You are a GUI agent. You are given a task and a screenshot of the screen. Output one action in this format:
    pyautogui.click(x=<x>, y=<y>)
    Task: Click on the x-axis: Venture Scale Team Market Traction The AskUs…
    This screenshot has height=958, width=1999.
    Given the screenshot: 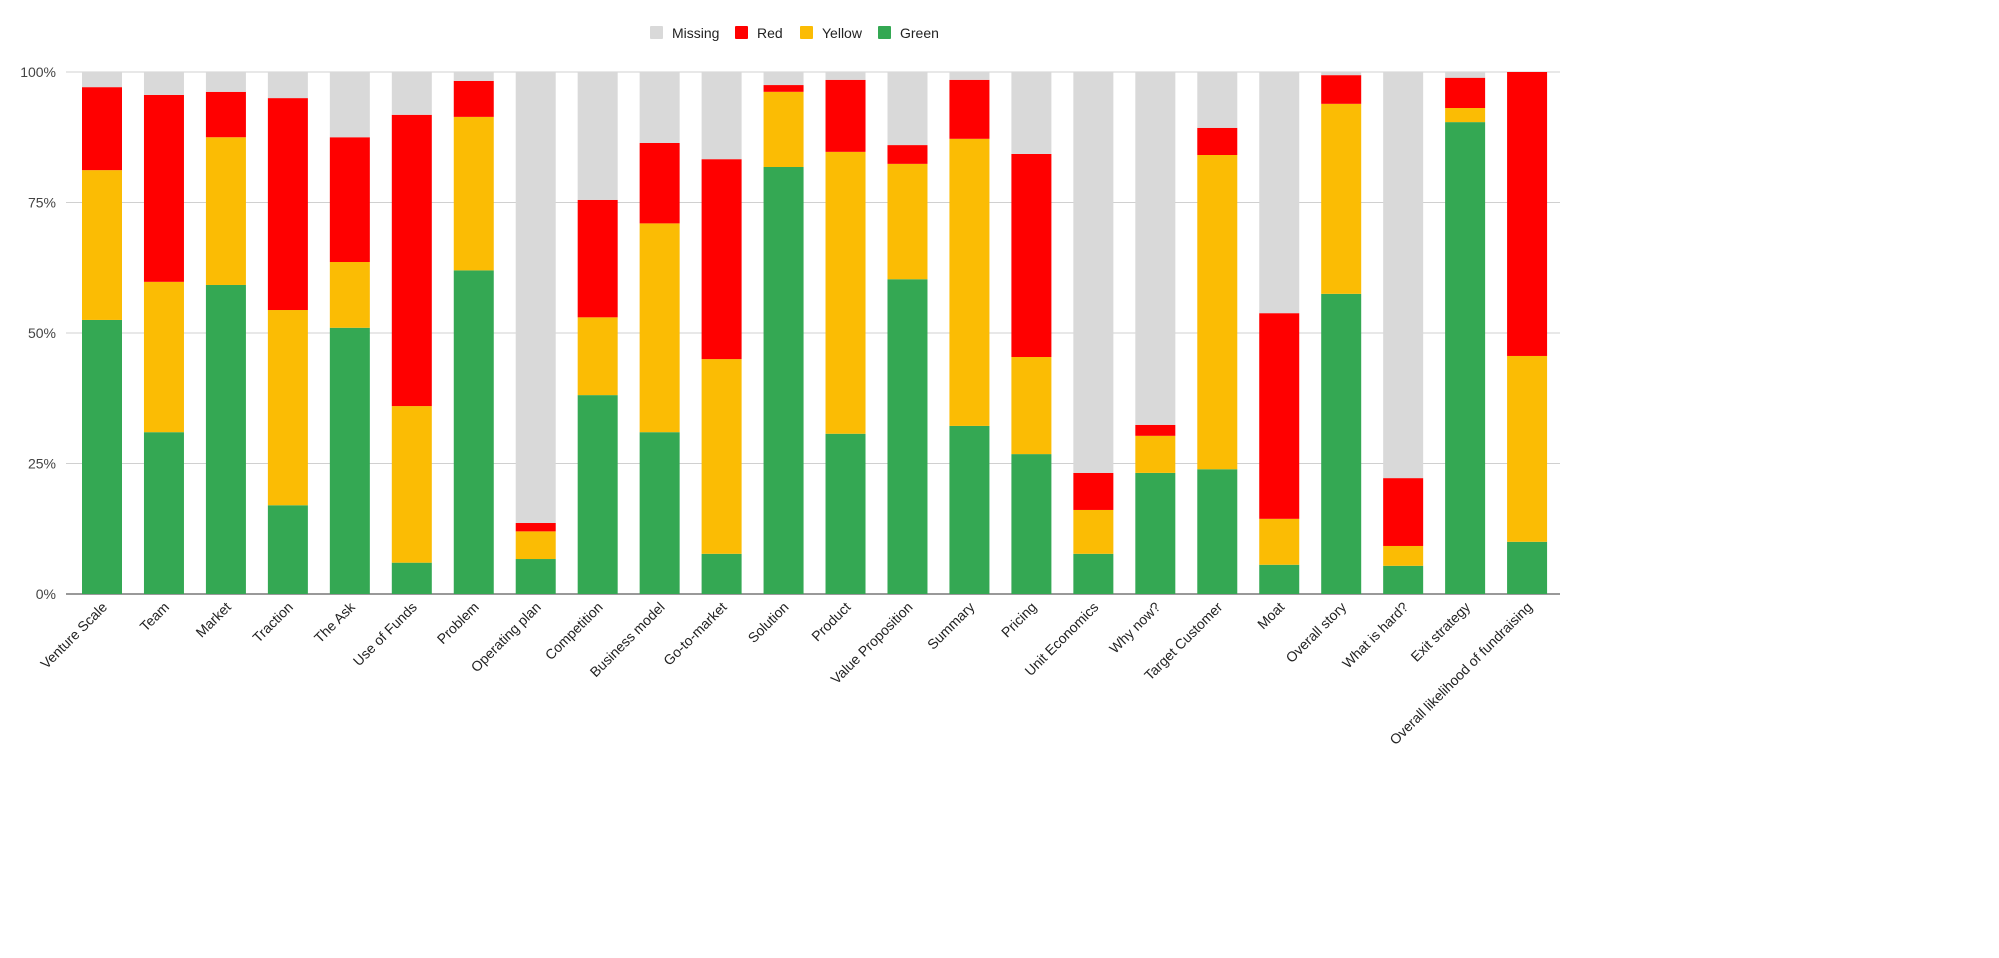 What is the action you would take?
    pyautogui.click(x=786, y=673)
    